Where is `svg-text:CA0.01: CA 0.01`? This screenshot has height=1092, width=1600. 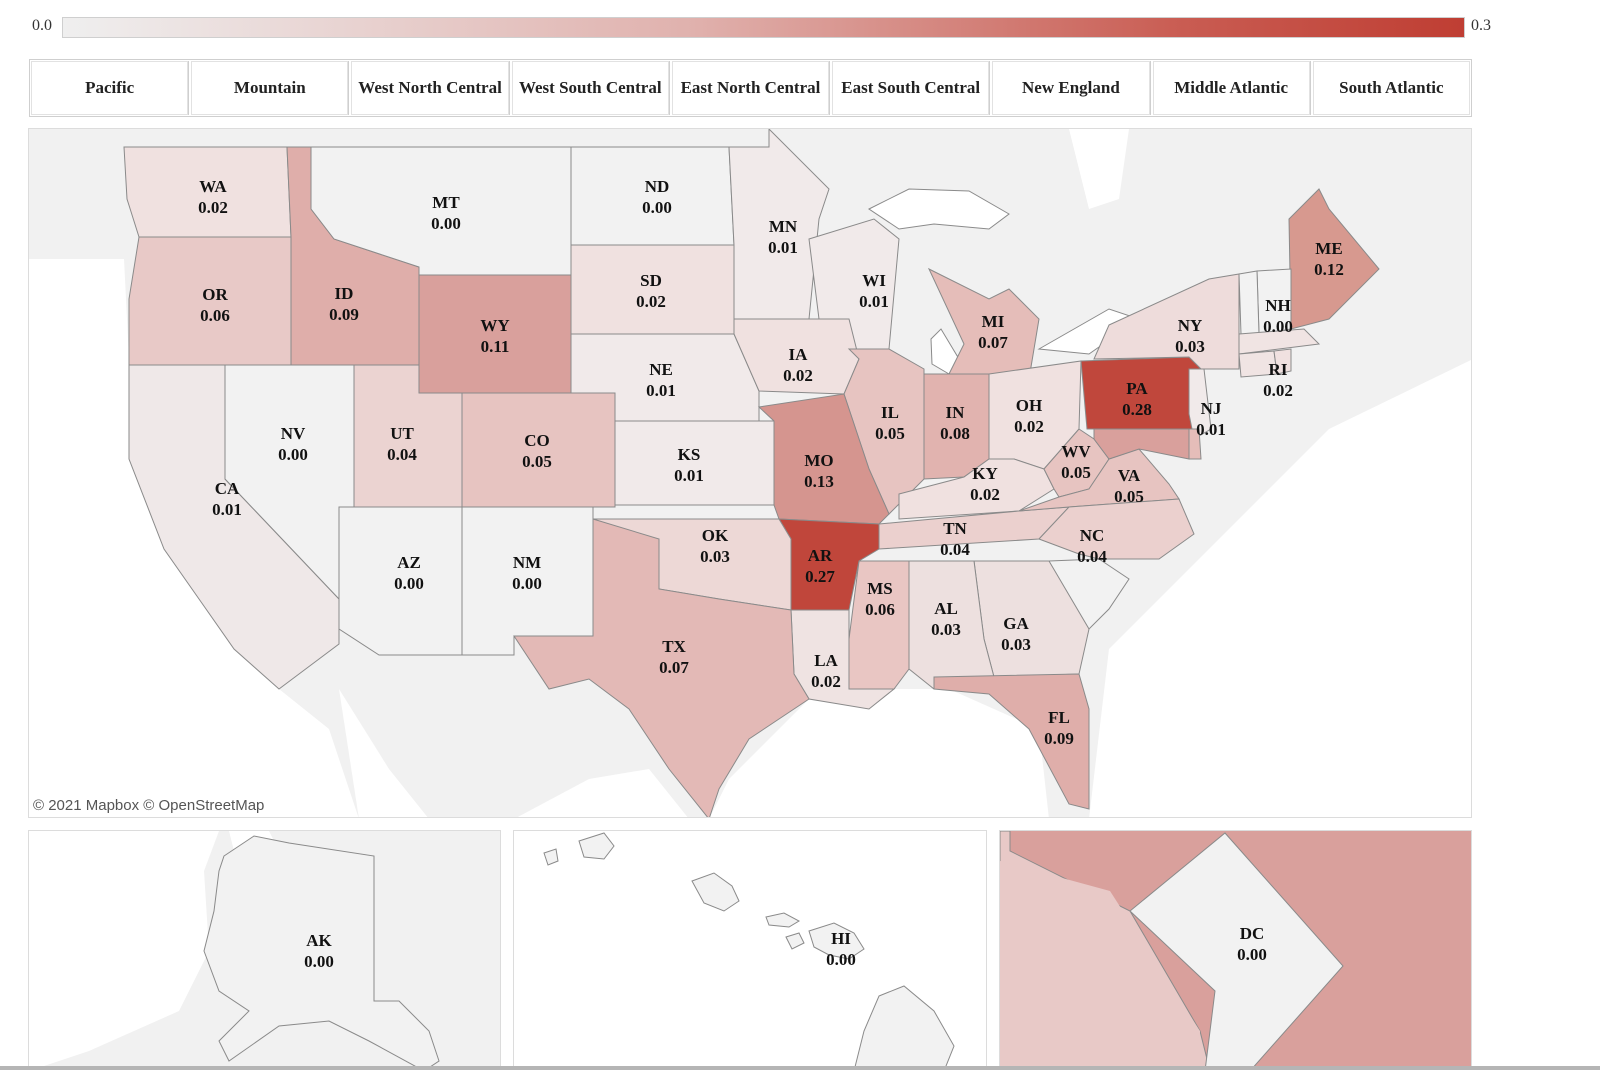
svg-text:CA0.01: CA 0.01 is located at coordinates (227, 499).